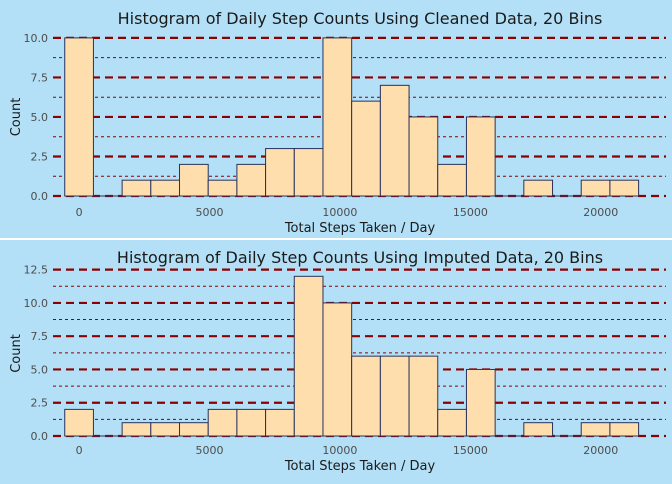  What do you see at coordinates (336, 239) in the screenshot?
I see `panel-divider` at bounding box center [336, 239].